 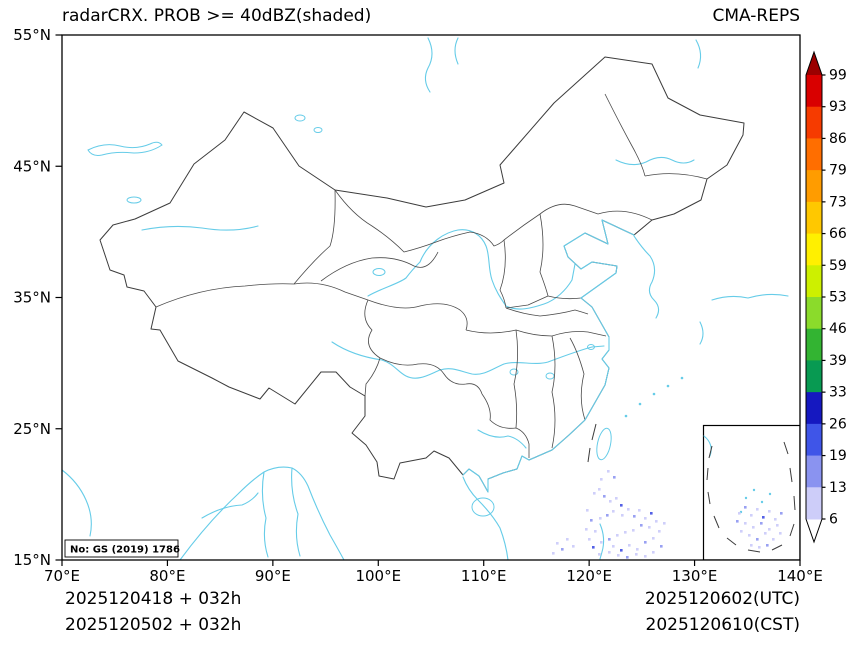 What do you see at coordinates (471, 269) in the screenshot?
I see `yellow-river` at bounding box center [471, 269].